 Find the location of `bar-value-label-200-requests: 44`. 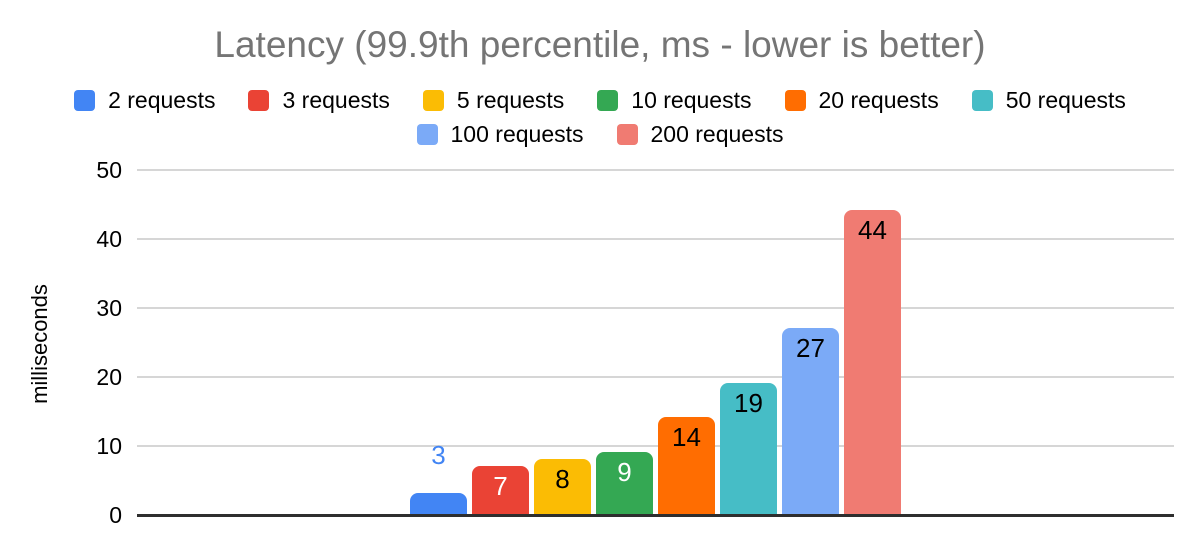

bar-value-label-200-requests: 44 is located at coordinates (872, 230).